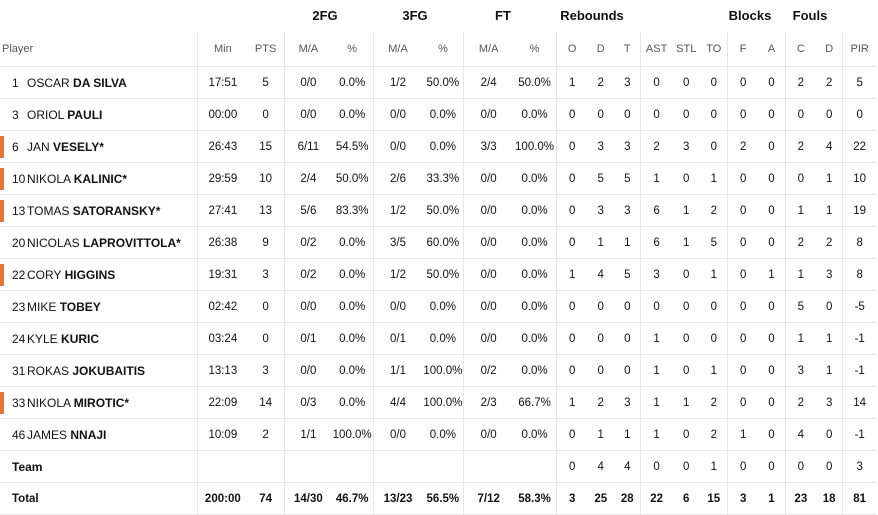 Image resolution: width=878 pixels, height=515 pixels. Describe the element at coordinates (222, 402) in the screenshot. I see `stat-cell: 22:09` at that location.